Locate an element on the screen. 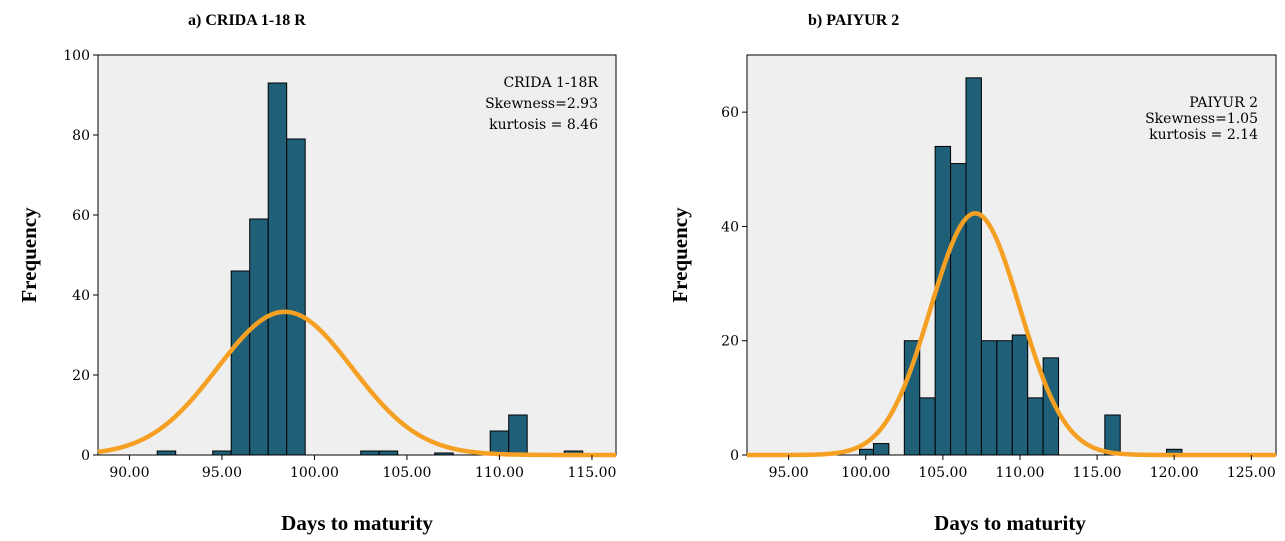  chart-a-x-ticks: 90.00 95.00 100.00 105.00 110.00 115.00 is located at coordinates (362, 468).